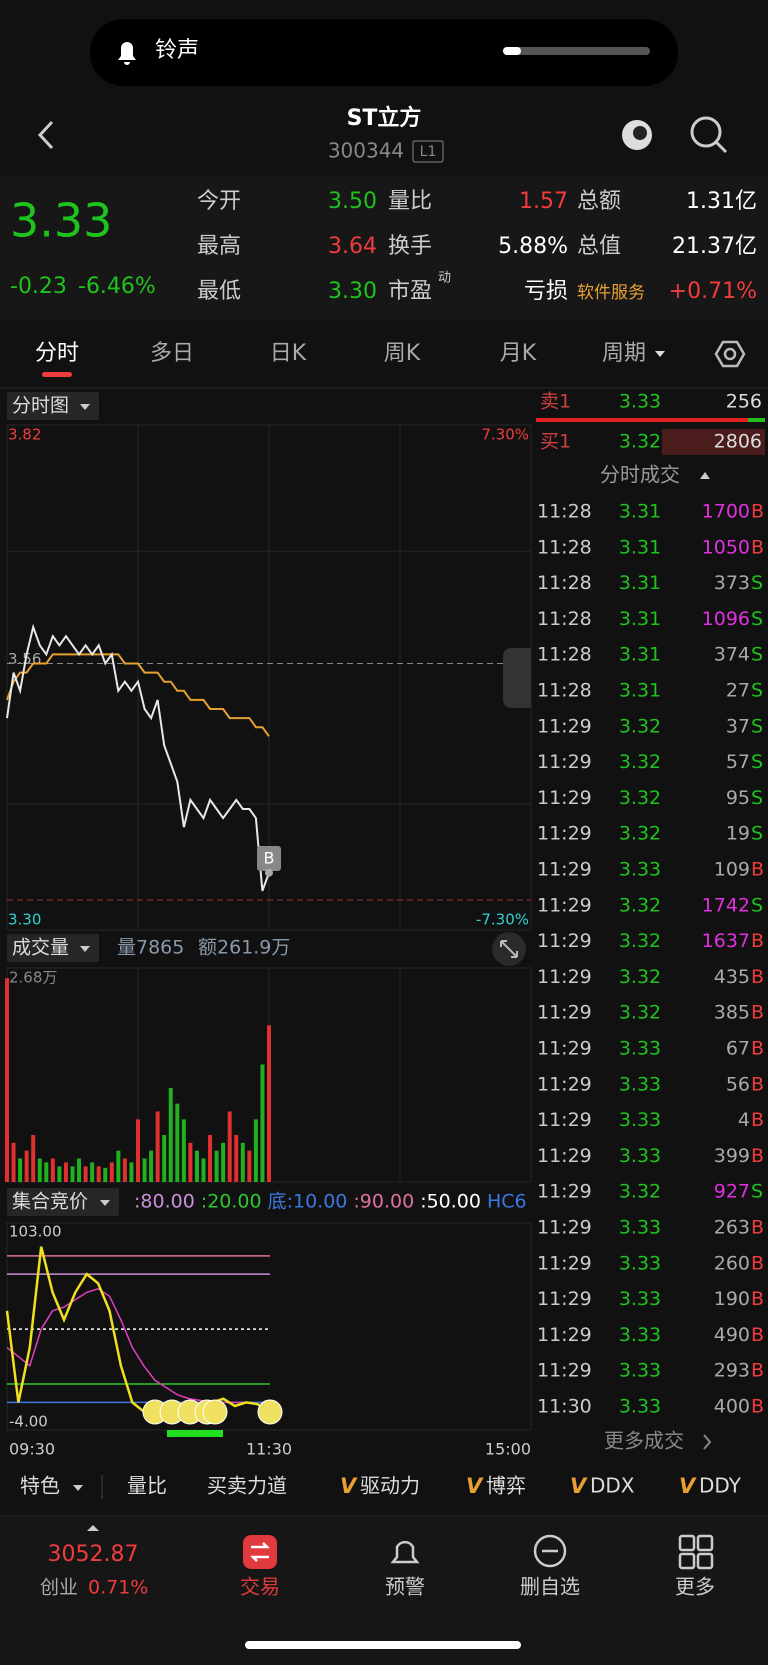 The image size is (768, 1665). What do you see at coordinates (738, 1084) in the screenshot?
I see `trade-volume: 56` at bounding box center [738, 1084].